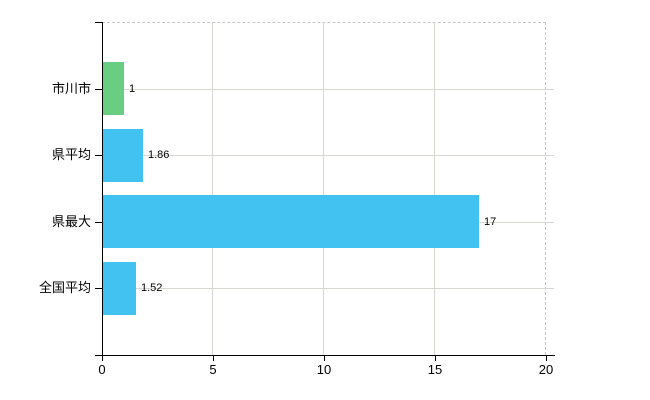 The image size is (650, 400). I want to click on category-label: 市川市, so click(71, 88).